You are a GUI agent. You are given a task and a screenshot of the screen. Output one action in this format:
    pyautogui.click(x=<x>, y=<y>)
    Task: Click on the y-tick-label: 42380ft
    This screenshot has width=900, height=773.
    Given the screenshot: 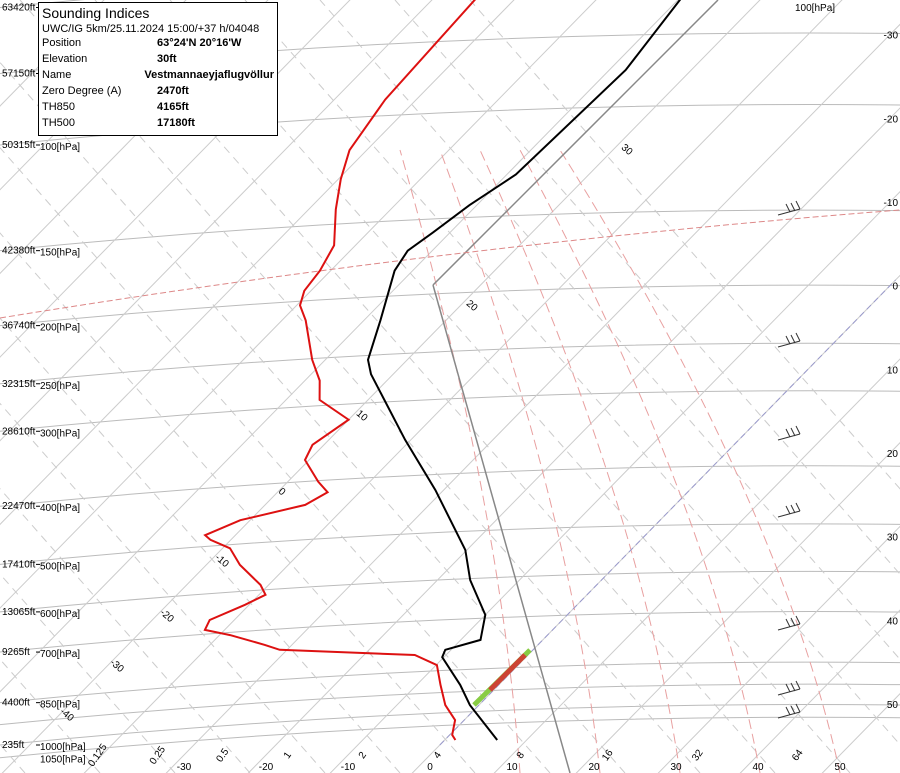 What is the action you would take?
    pyautogui.click(x=19, y=251)
    